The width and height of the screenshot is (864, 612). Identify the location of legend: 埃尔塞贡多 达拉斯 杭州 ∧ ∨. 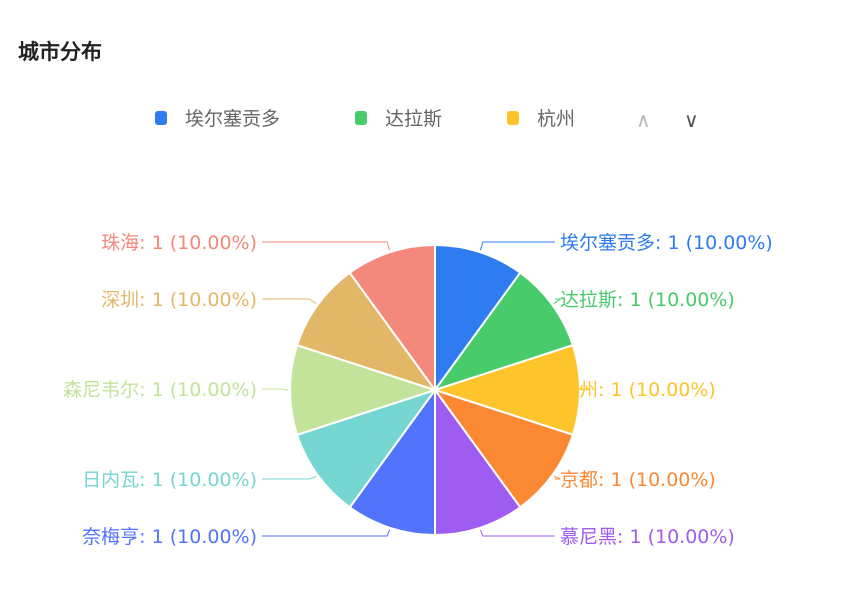
(432, 119).